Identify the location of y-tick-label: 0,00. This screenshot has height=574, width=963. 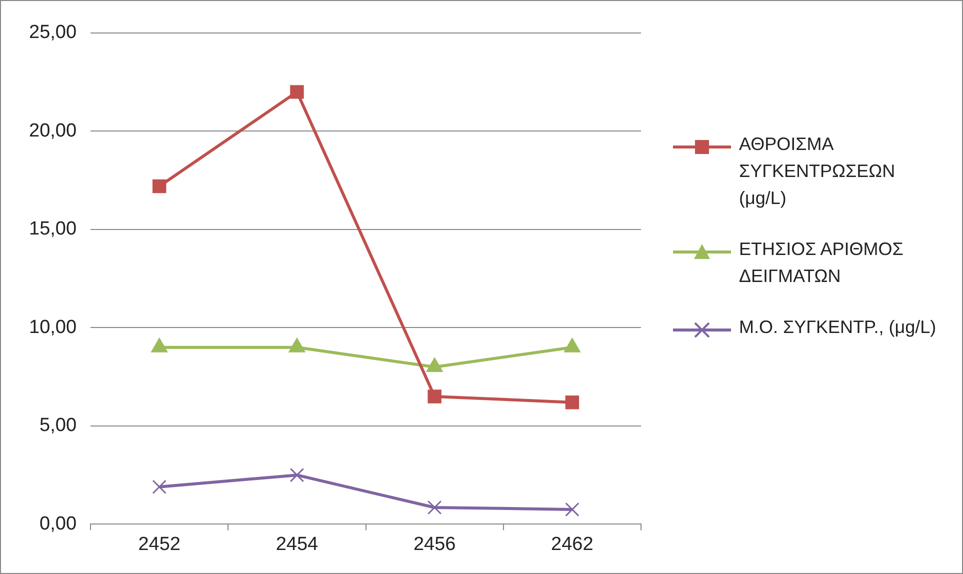
(58, 523).